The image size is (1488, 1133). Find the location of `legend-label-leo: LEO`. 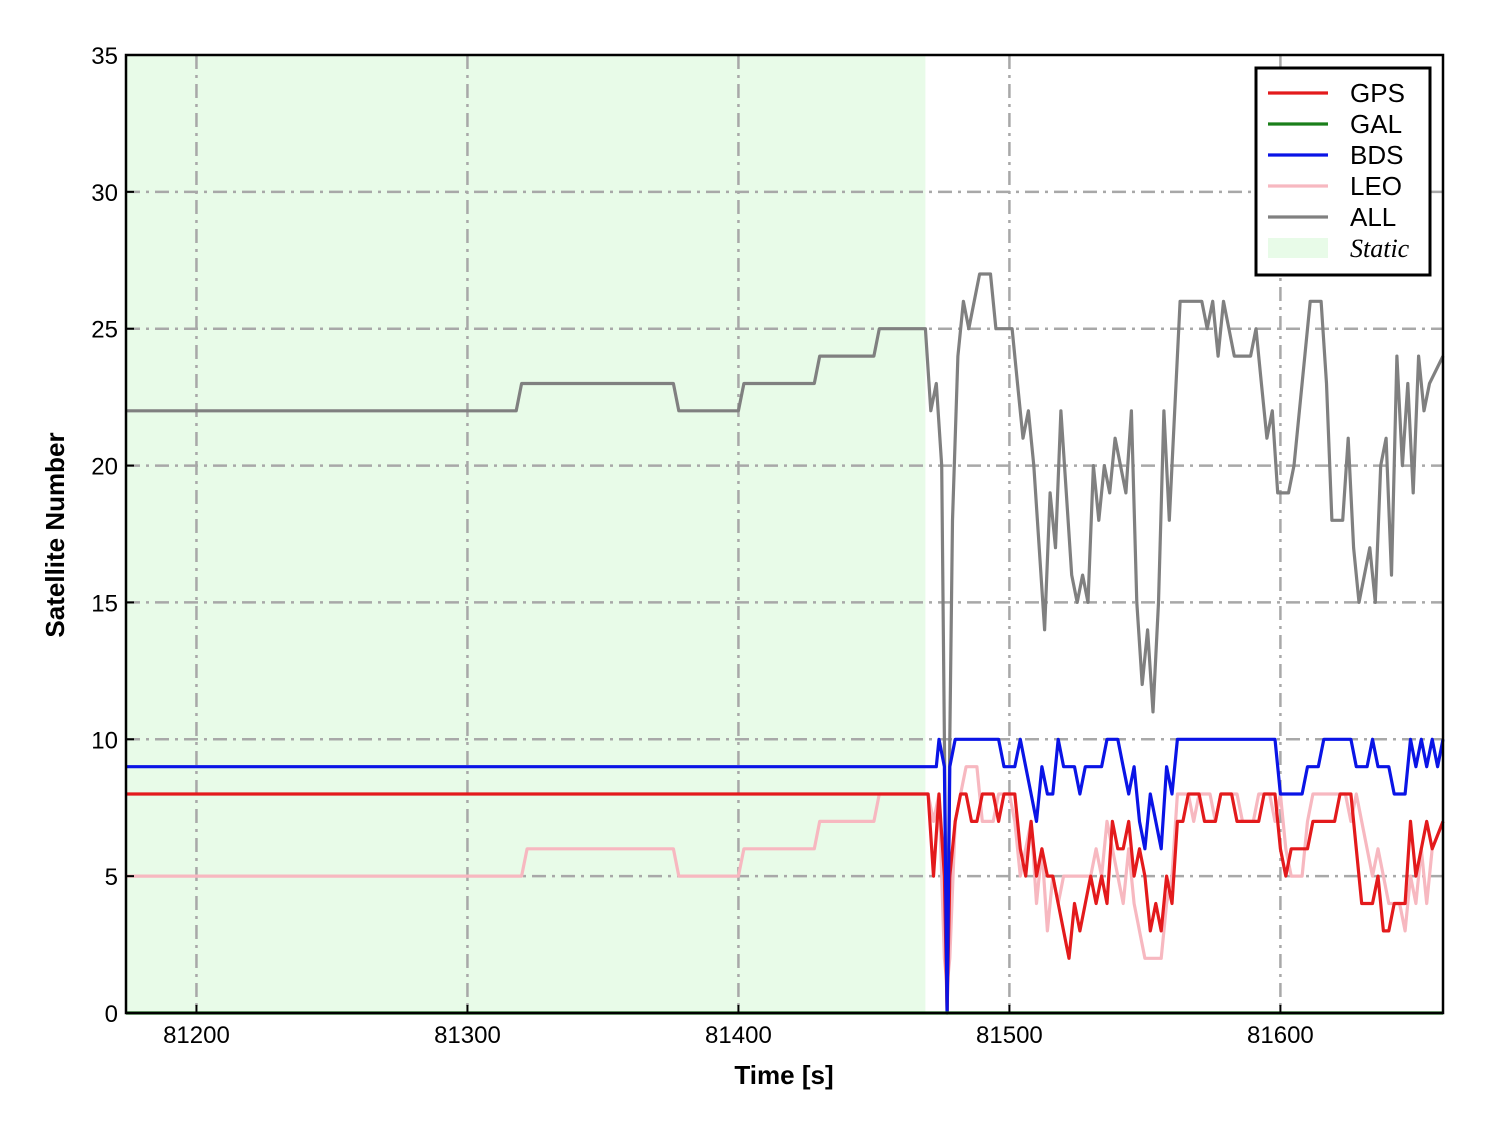

legend-label-leo: LEO is located at coordinates (1376, 186).